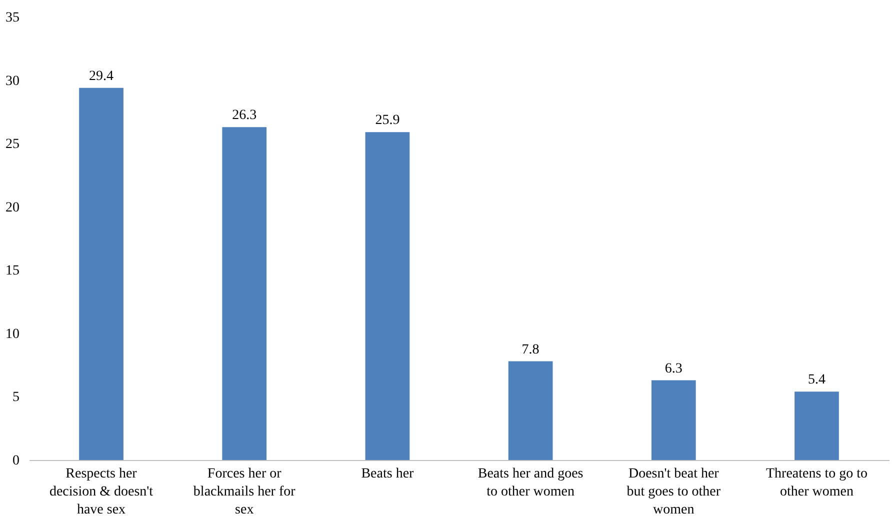  I want to click on y-tick-label: 20, so click(13, 208).